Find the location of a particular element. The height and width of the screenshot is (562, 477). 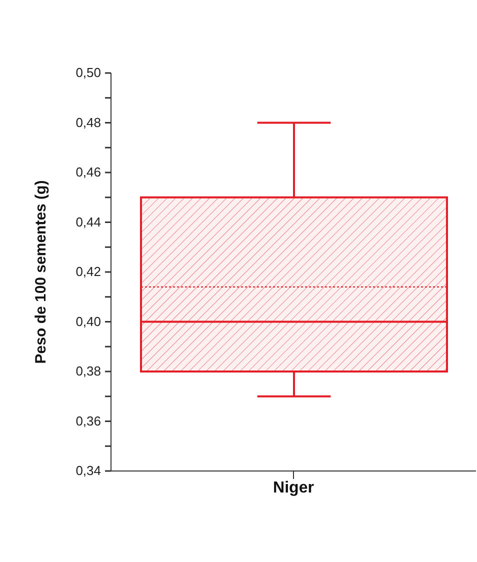

y-tick-label: 0,48 is located at coordinates (88, 122).